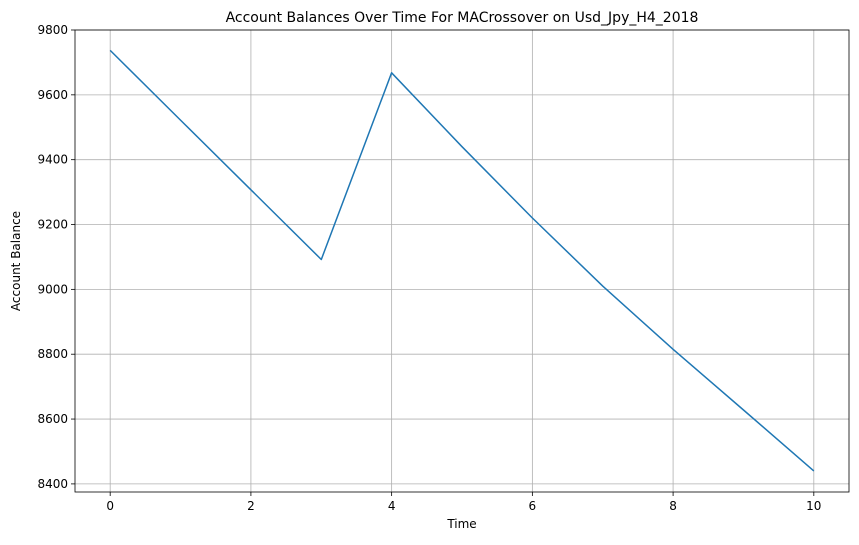 The width and height of the screenshot is (859, 545). I want to click on x-tick-label: 8, so click(673, 506).